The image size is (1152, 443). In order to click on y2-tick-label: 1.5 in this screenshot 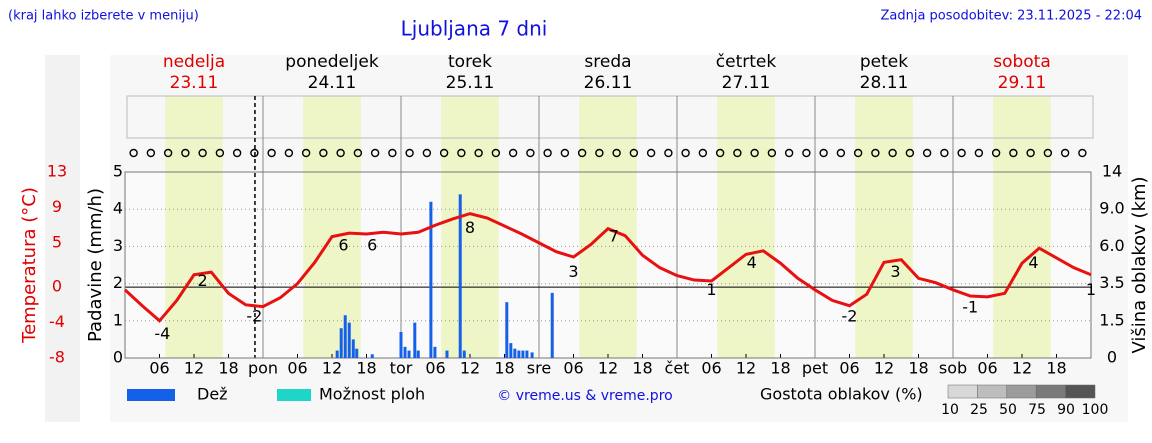, I will do `click(1111, 319)`.